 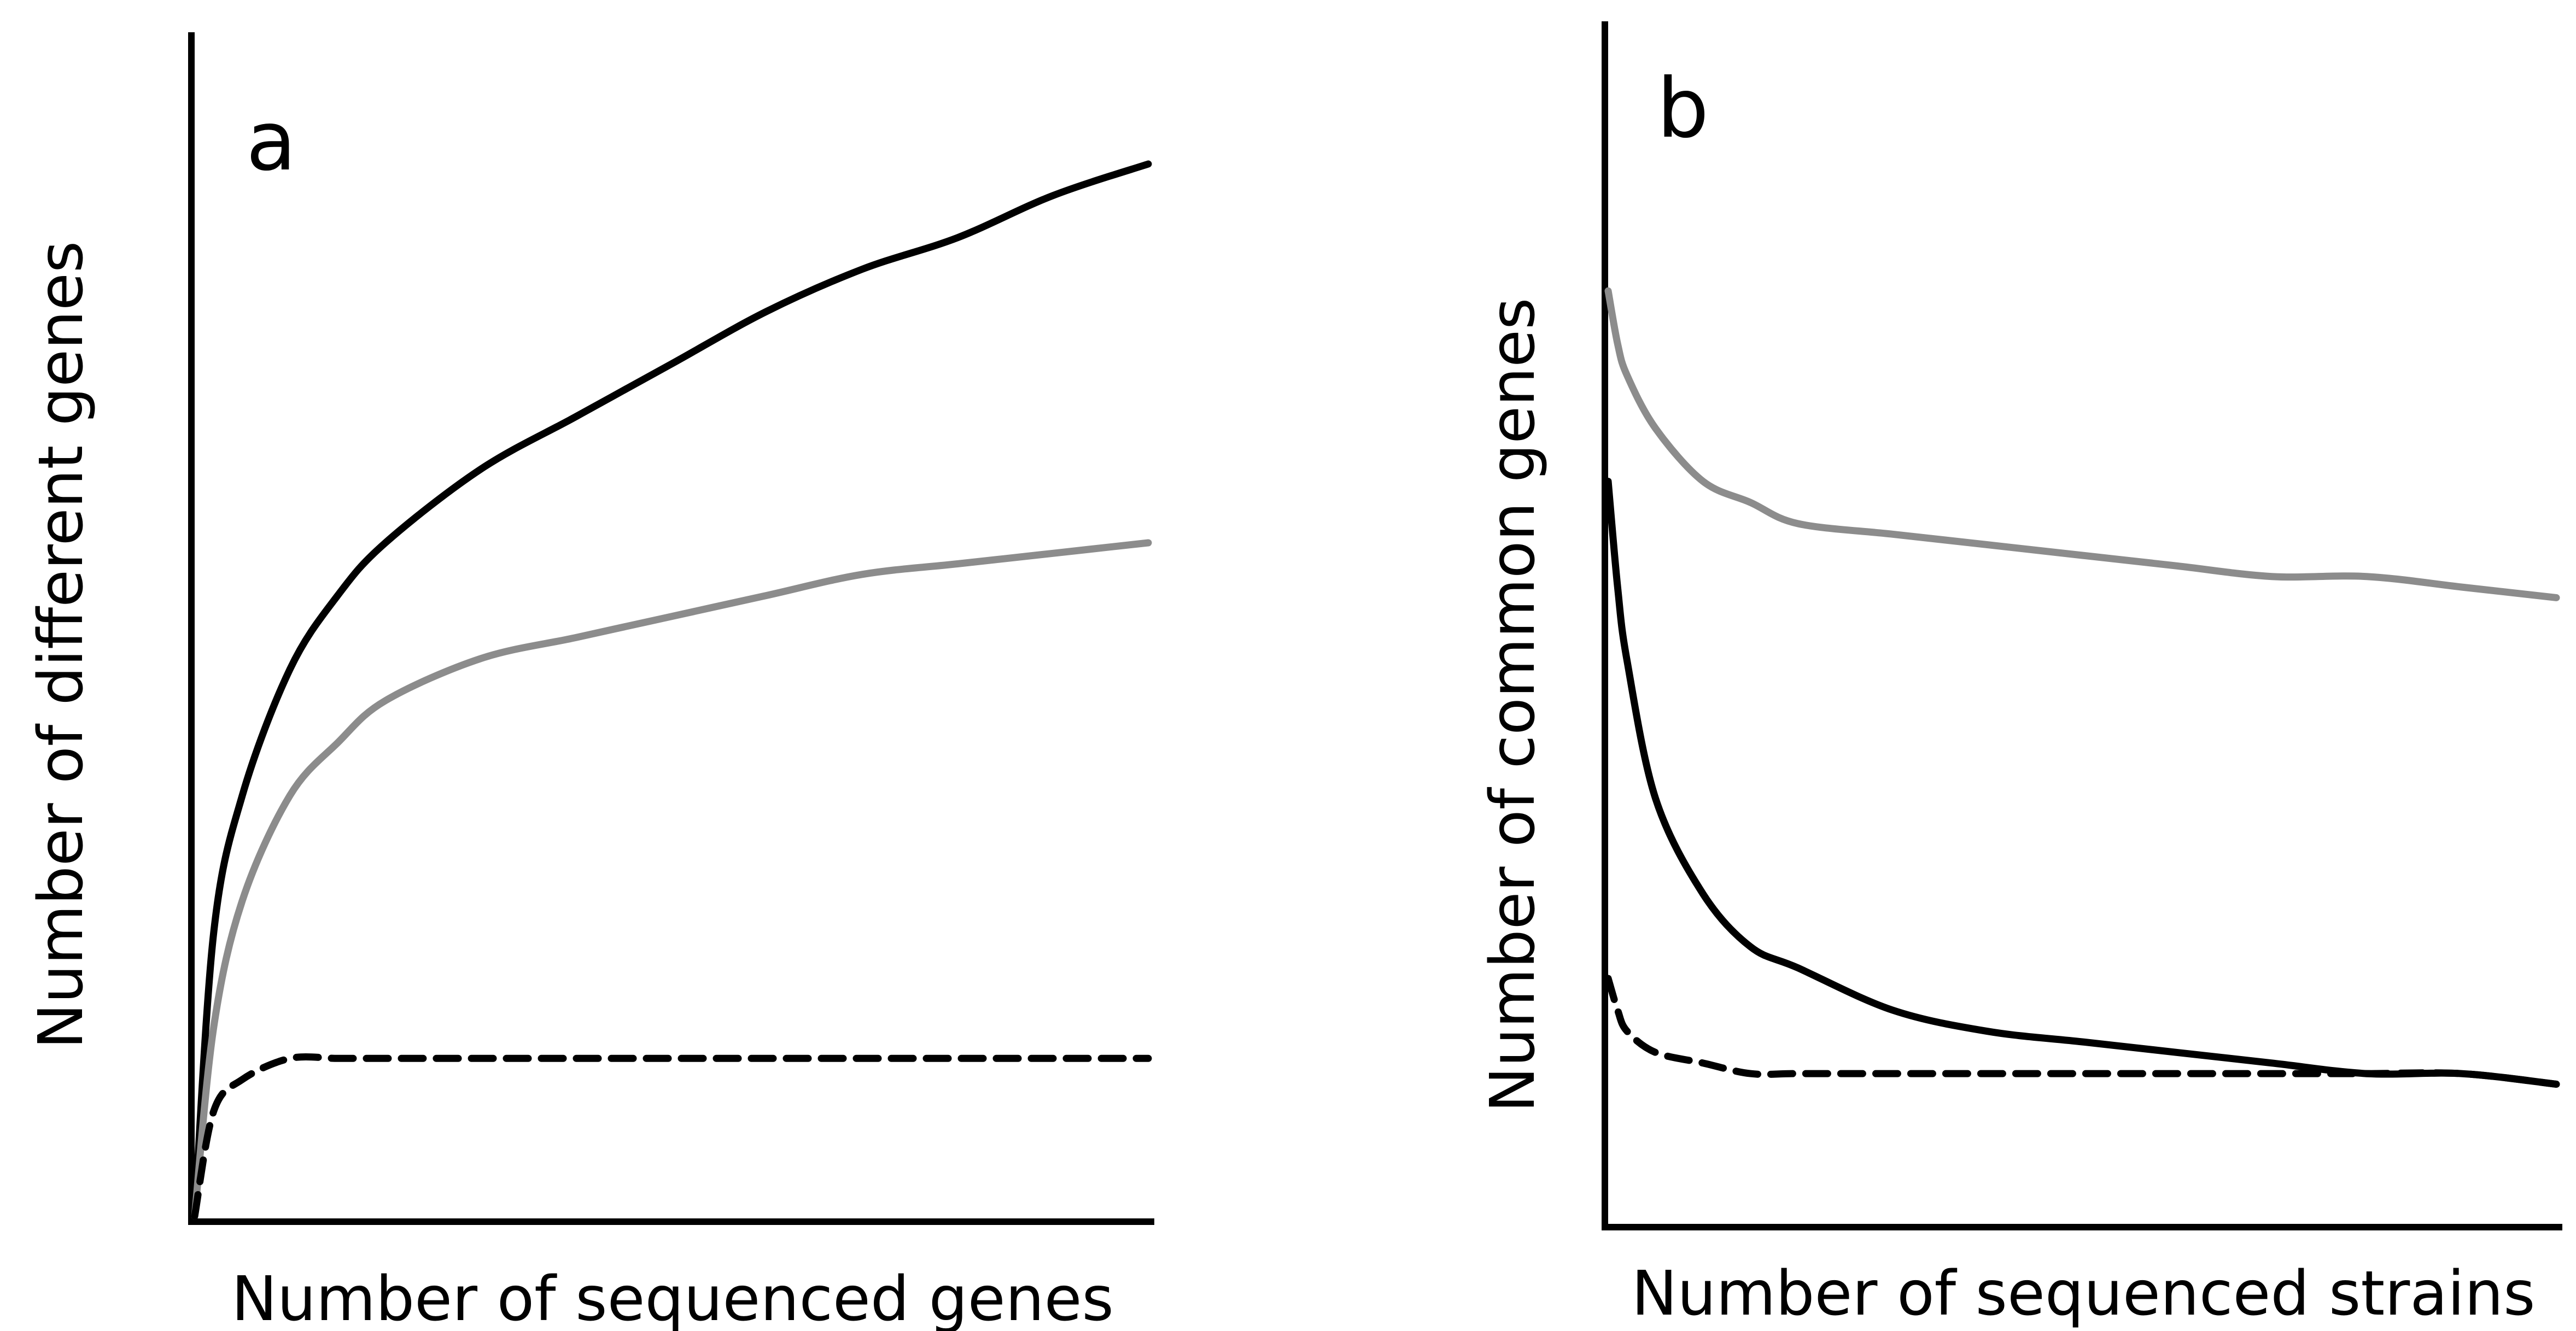 I want to click on dashed-genes-line-a, so click(x=671, y=1136).